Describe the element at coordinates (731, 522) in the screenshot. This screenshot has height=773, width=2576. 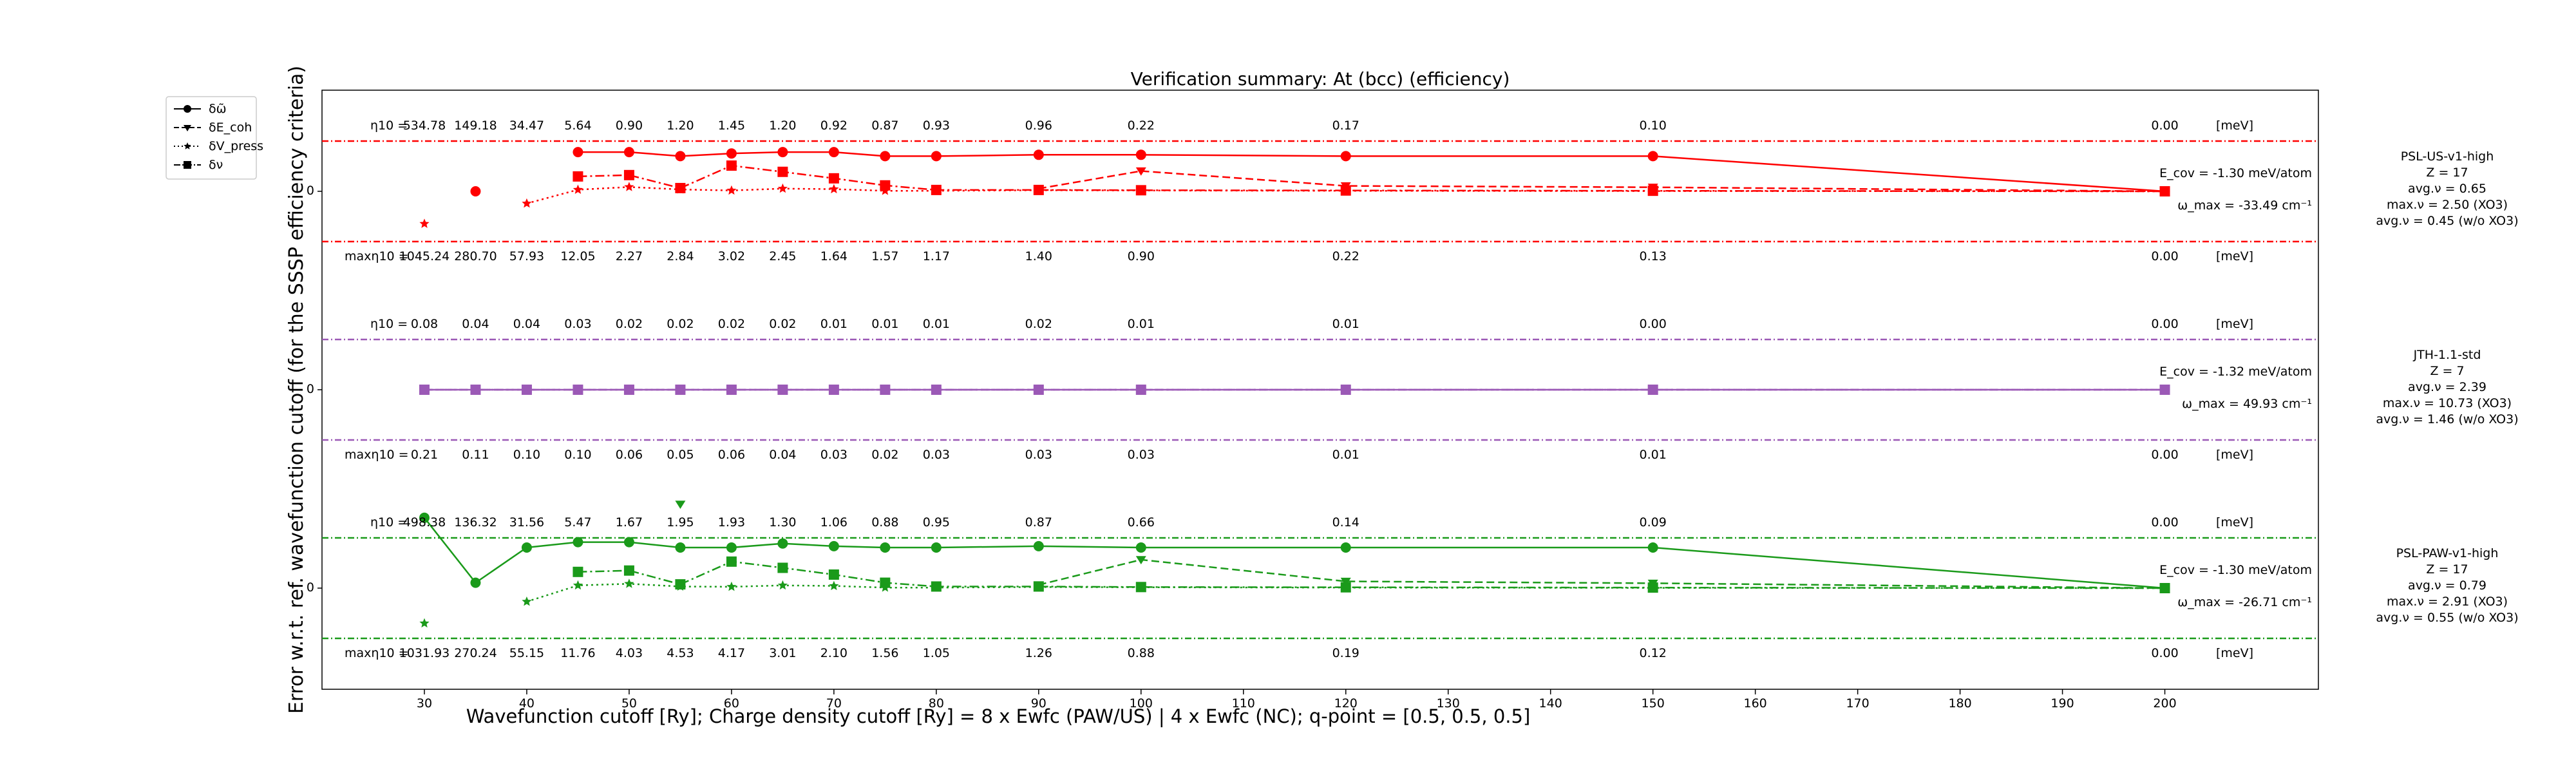
I see `eta-value: 1.93` at that location.